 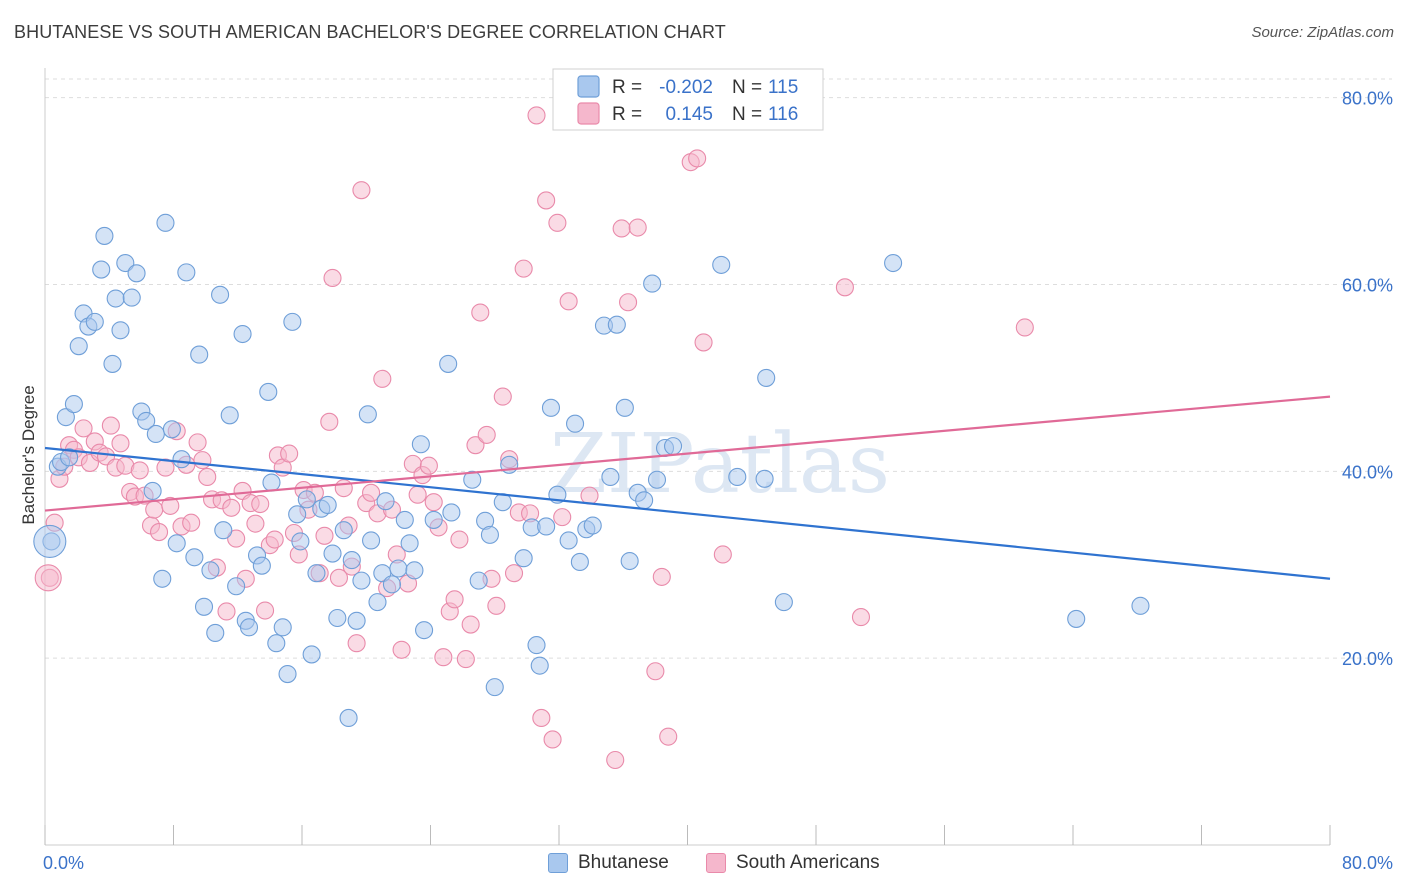 I want to click on south-americans-r-label: R =, so click(x=627, y=114).